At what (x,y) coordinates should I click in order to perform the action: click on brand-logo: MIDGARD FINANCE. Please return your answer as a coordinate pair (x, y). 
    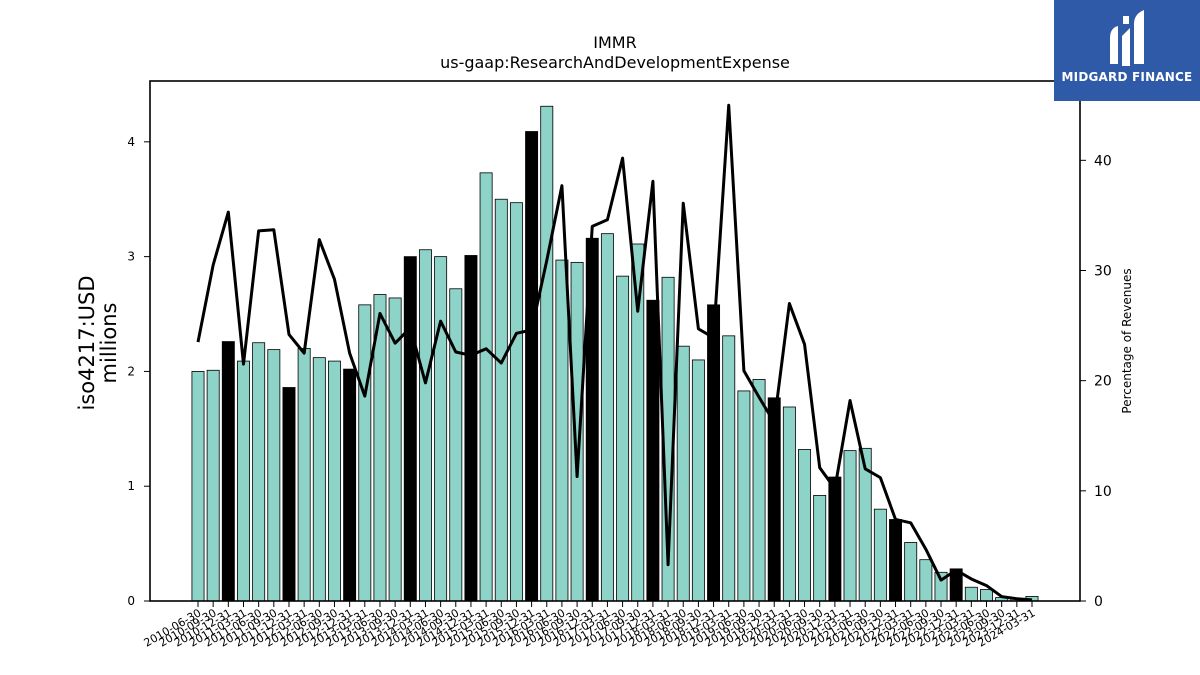
    Looking at the image, I should click on (1127, 50).